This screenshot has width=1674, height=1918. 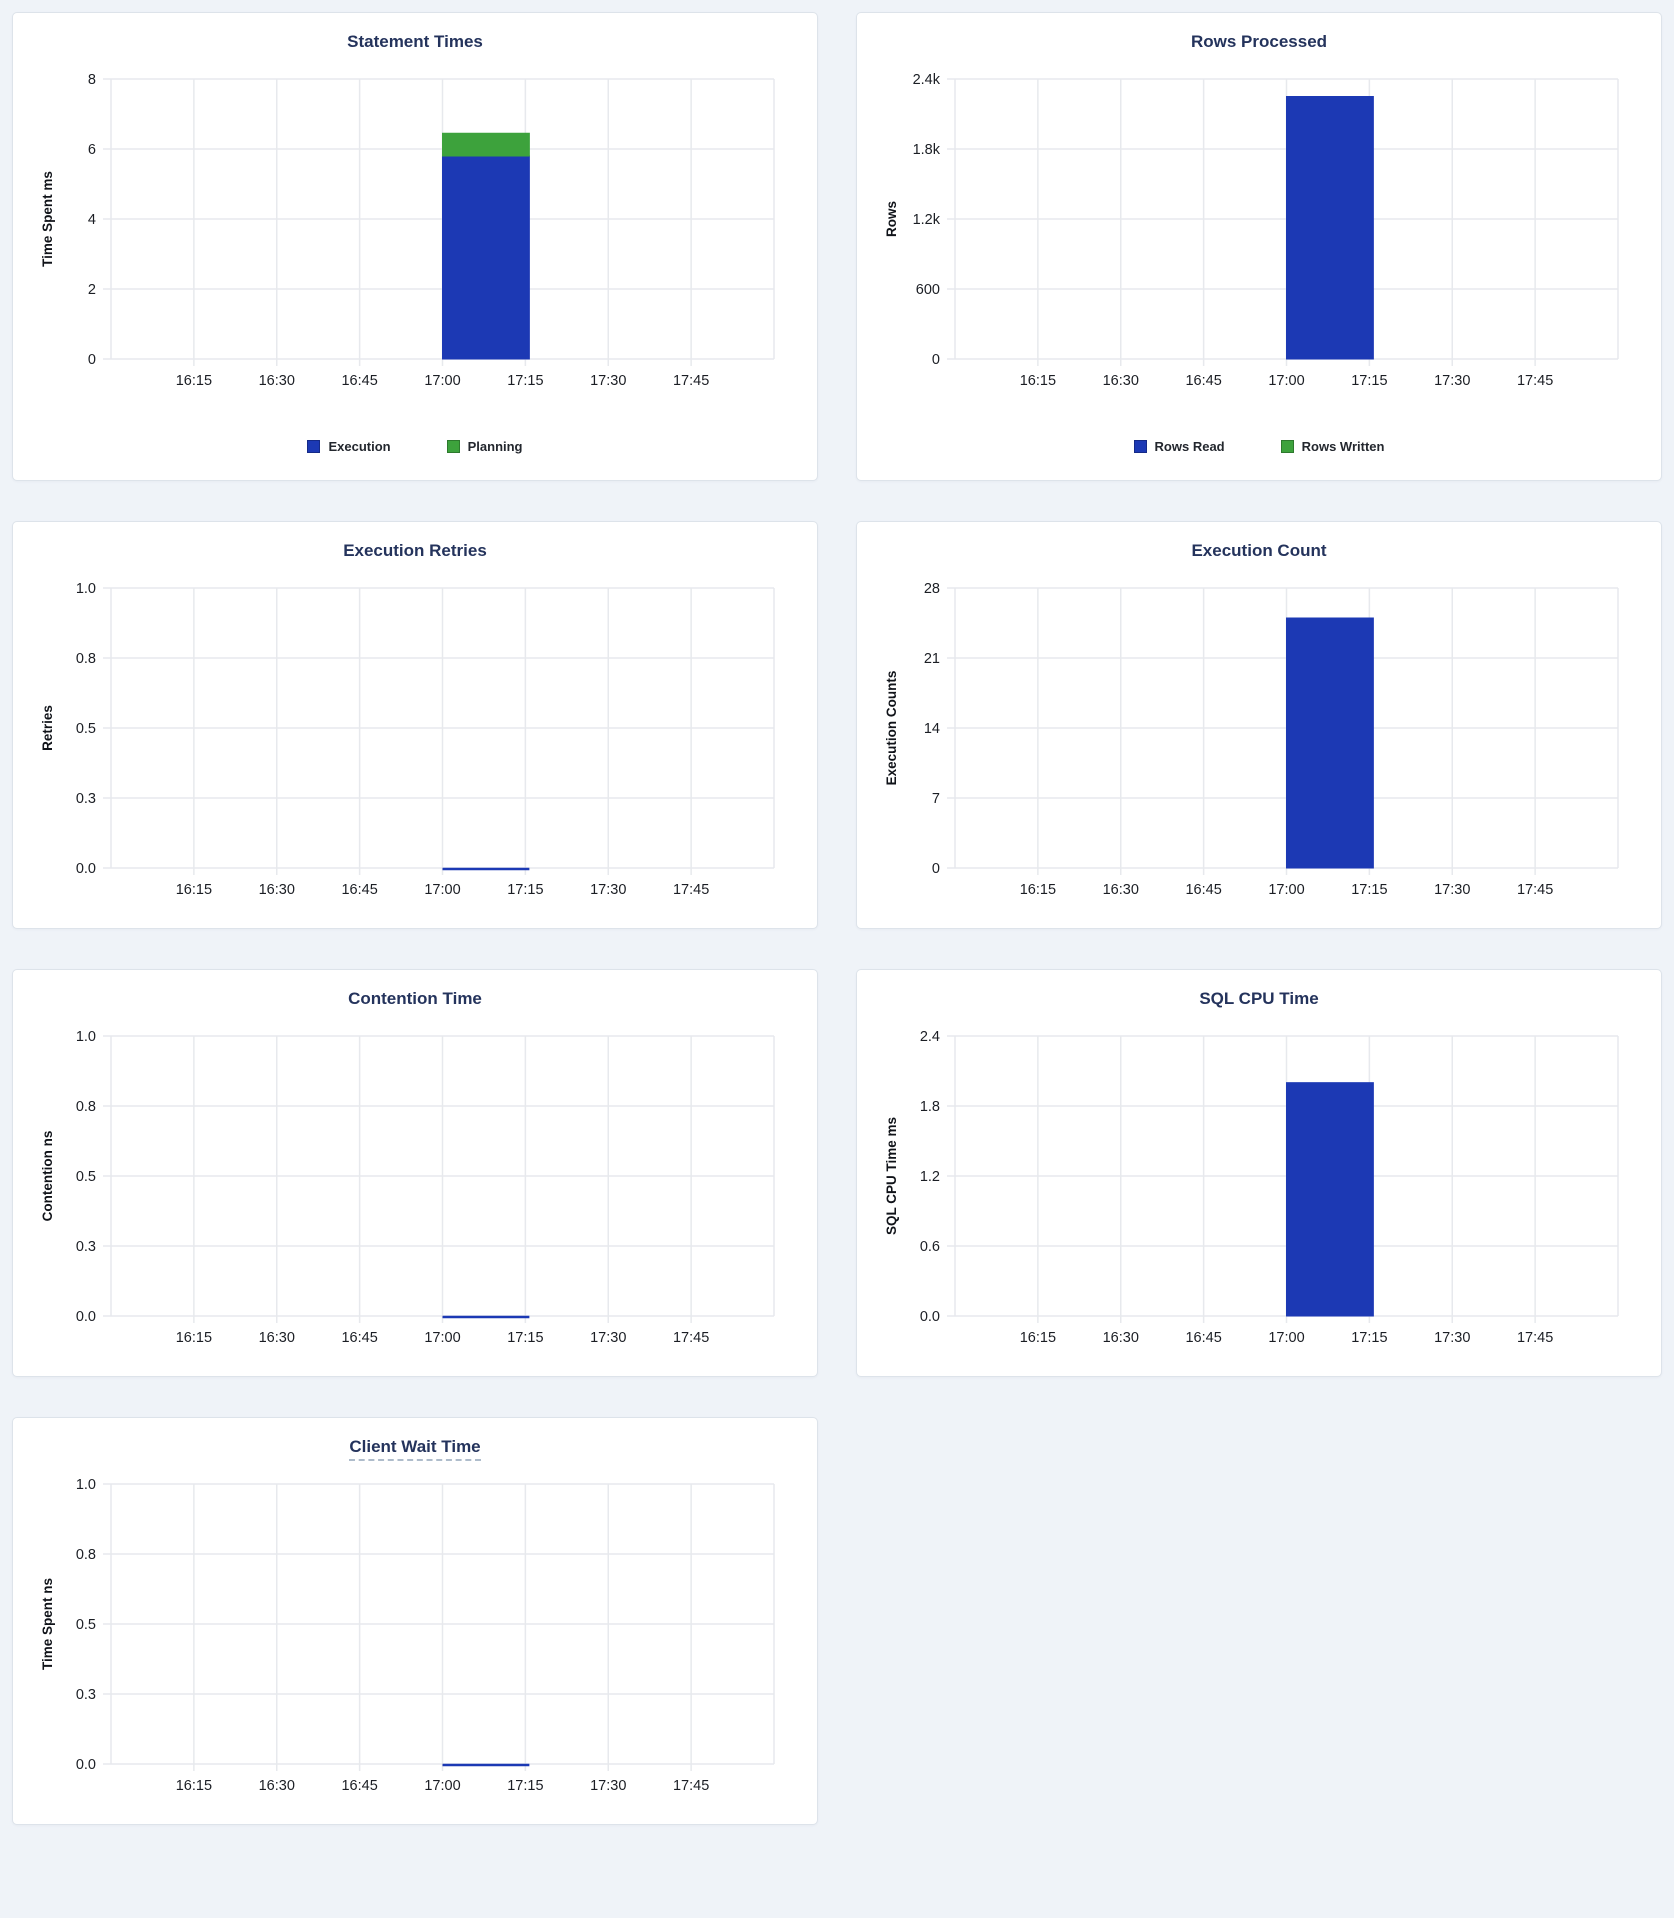 What do you see at coordinates (927, 220) in the screenshot?
I see `y-tick-label: 1.2k` at bounding box center [927, 220].